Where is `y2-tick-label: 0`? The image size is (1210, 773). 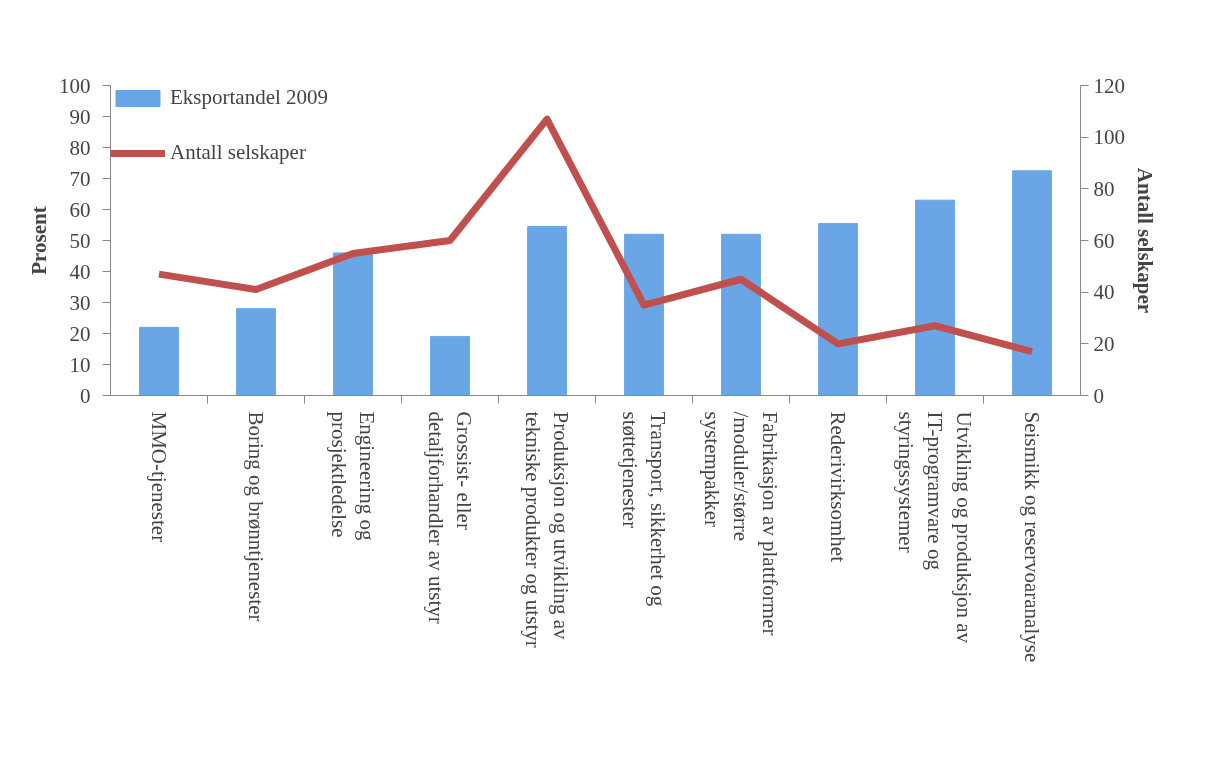
y2-tick-label: 0 is located at coordinates (1098, 395).